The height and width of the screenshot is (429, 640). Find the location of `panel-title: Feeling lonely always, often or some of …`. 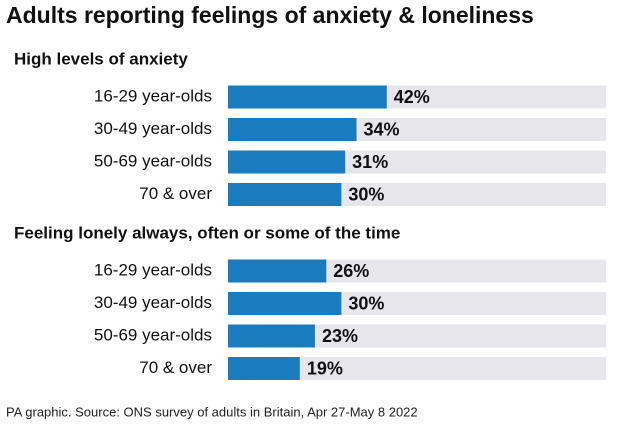

panel-title: Feeling lonely always, often or some of … is located at coordinates (207, 232).